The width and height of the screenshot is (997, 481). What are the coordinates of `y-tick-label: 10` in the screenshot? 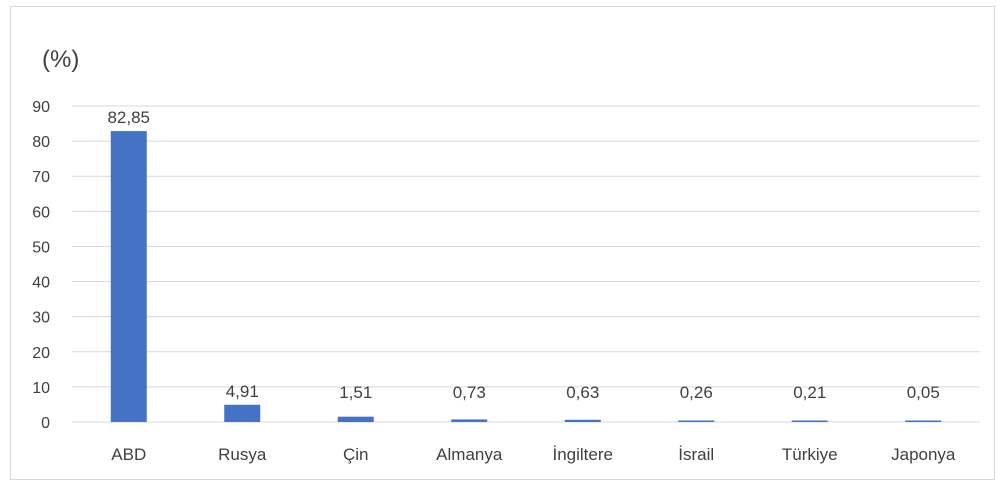 It's located at (41, 388).